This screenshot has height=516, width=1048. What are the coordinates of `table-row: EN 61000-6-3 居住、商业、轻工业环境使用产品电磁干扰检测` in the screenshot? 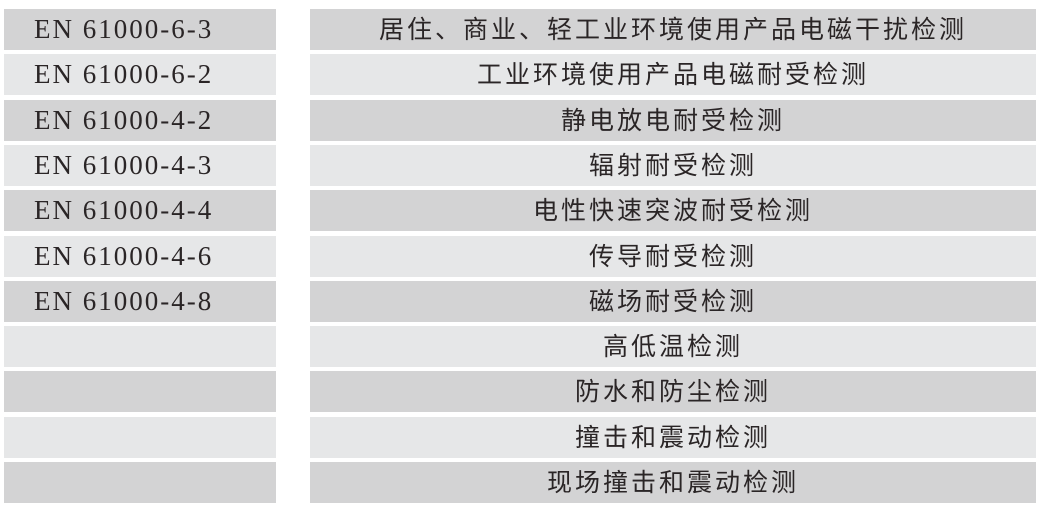 It's located at (524, 29).